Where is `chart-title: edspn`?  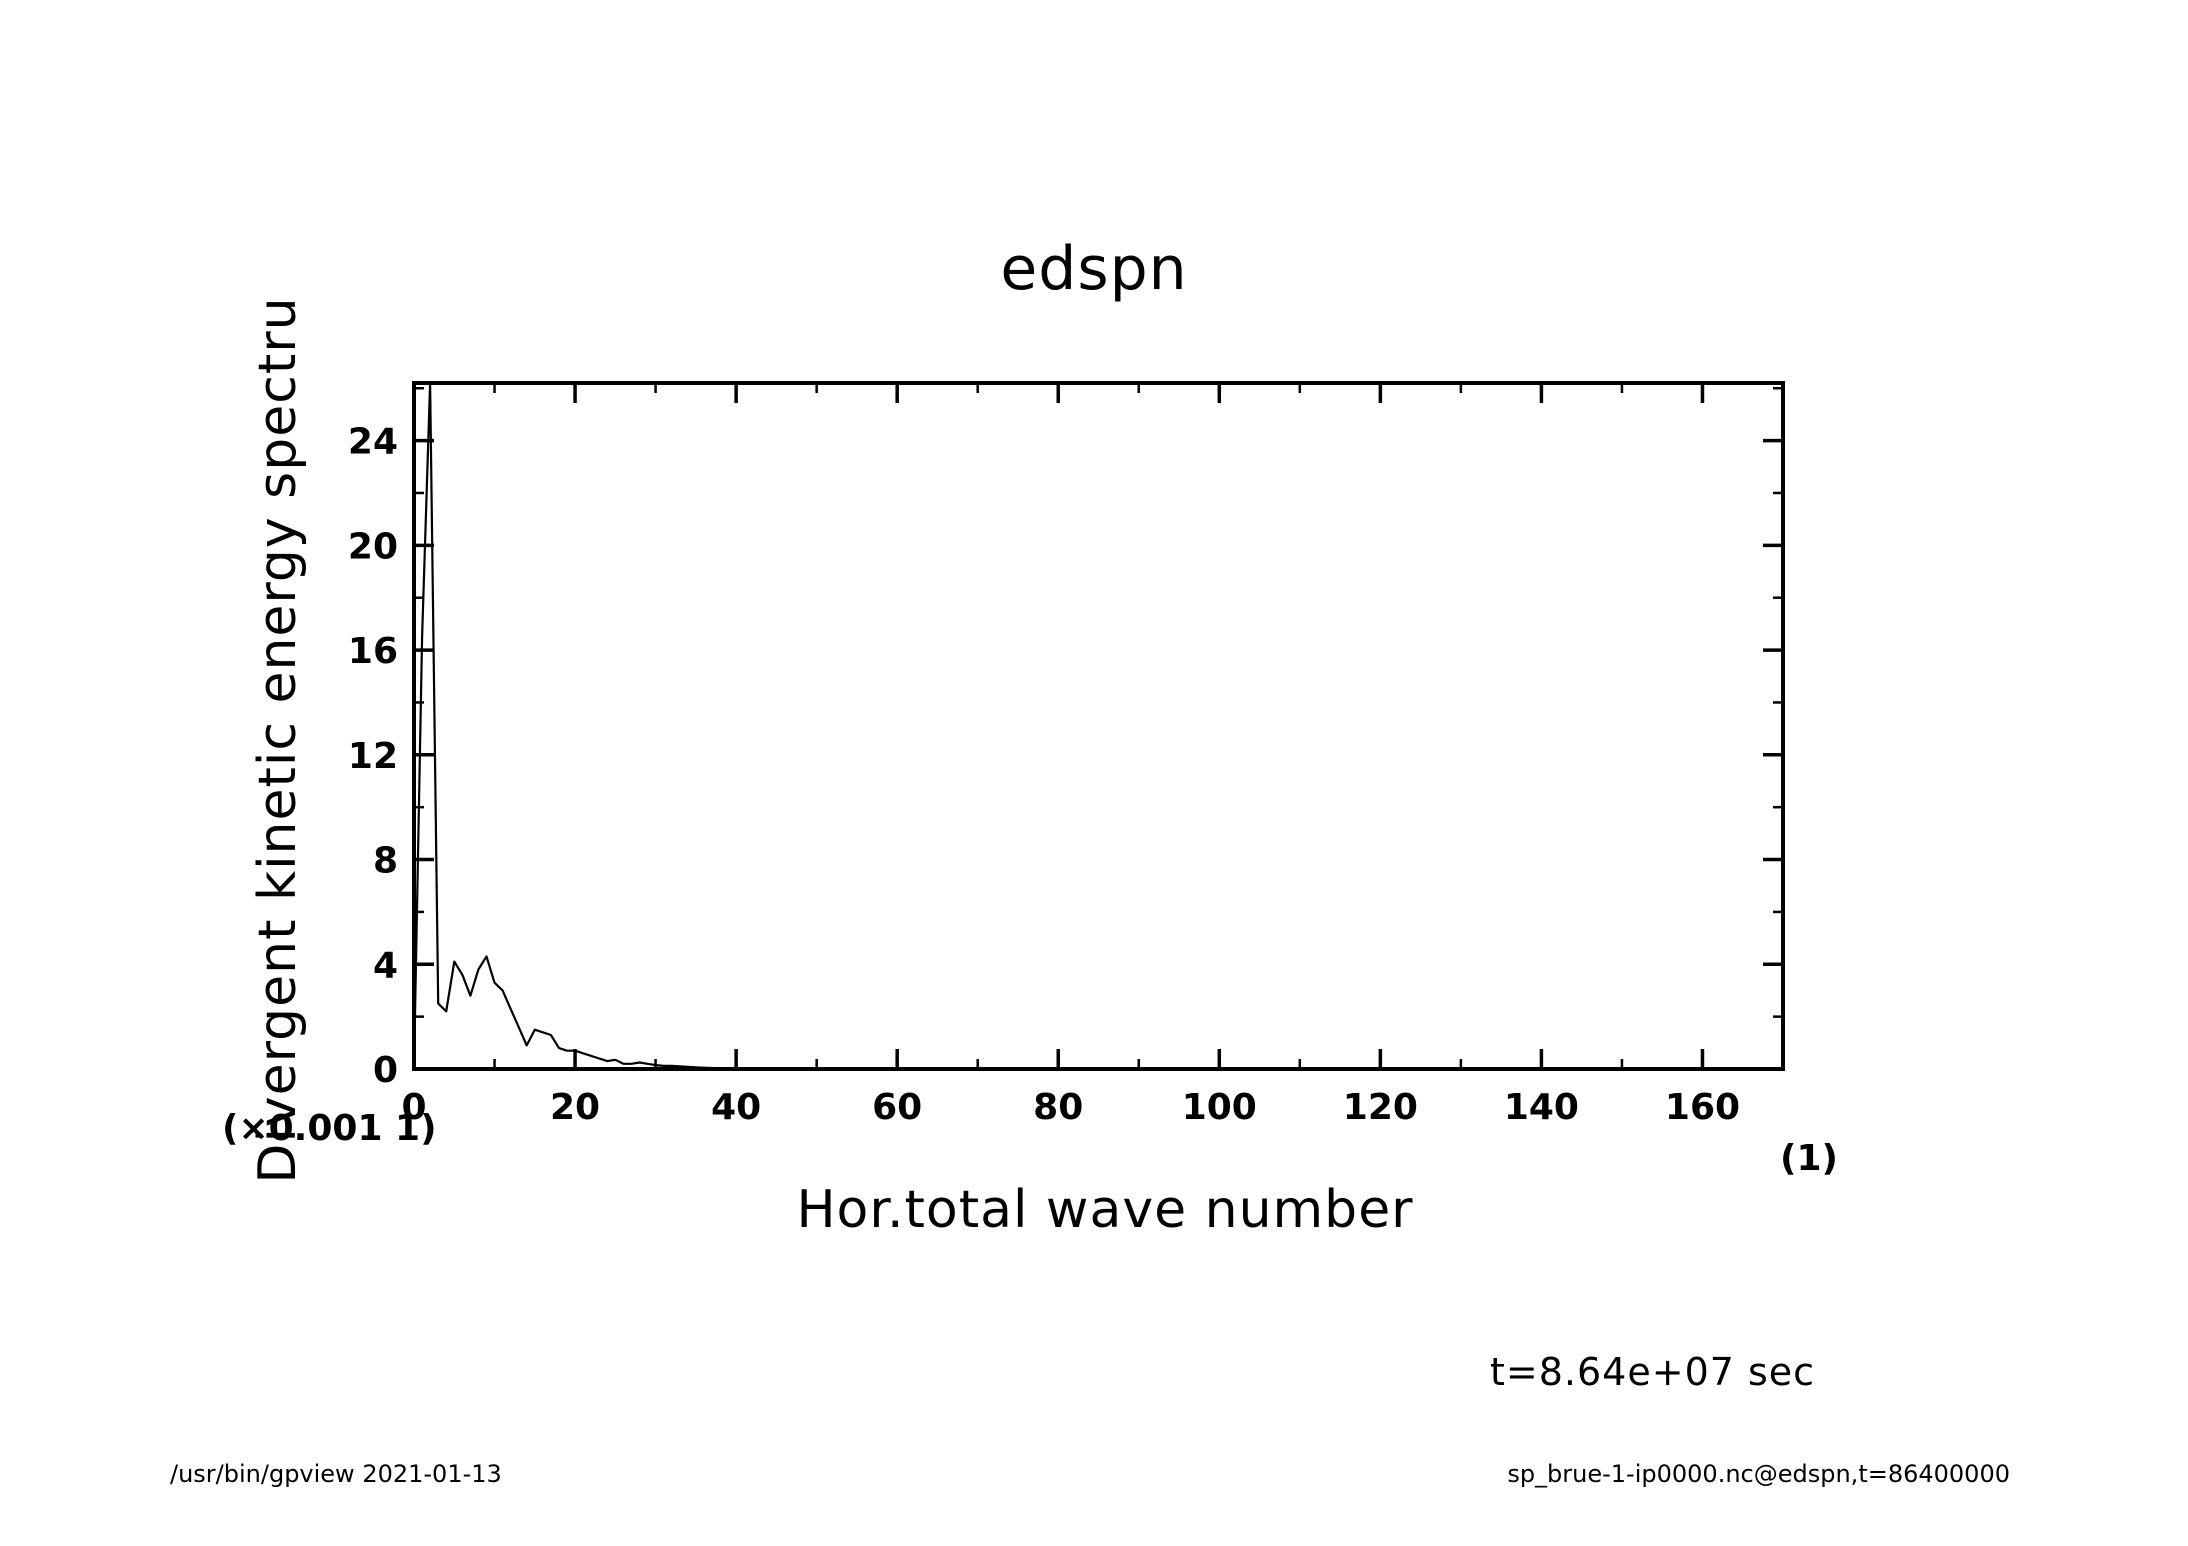
chart-title: edspn is located at coordinates (1094, 269).